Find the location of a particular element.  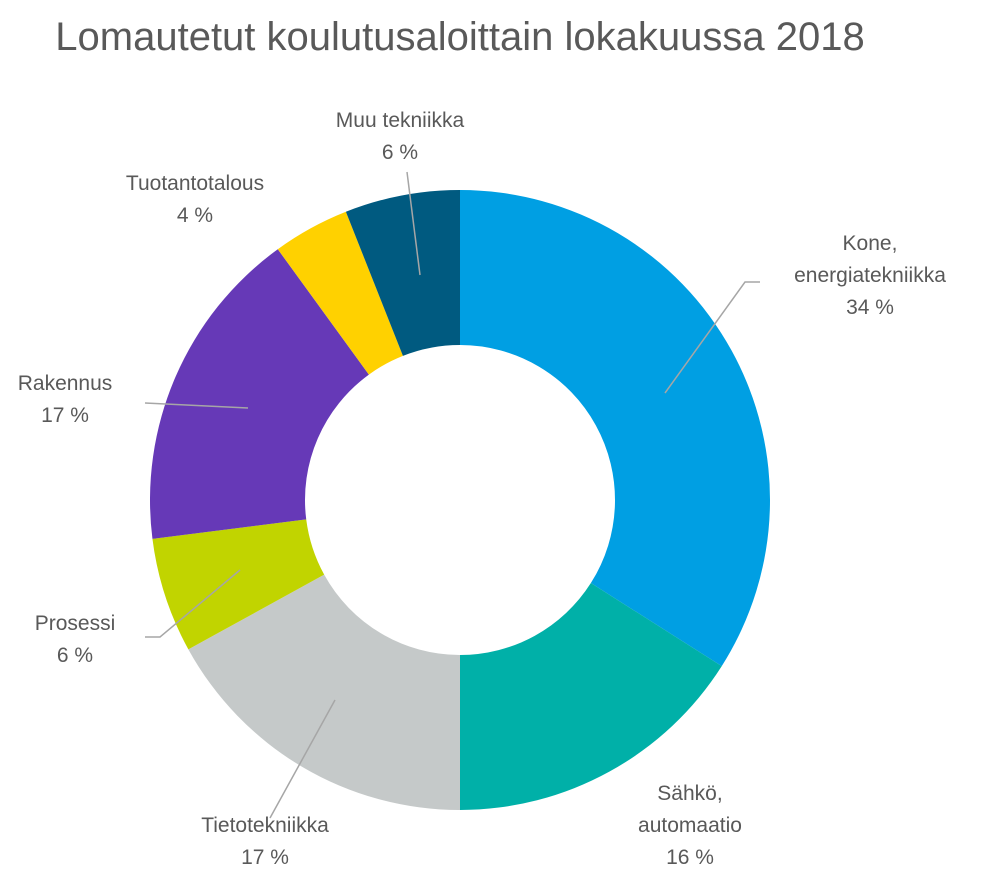

data-label: Rakennus 17 % is located at coordinates (65, 400).